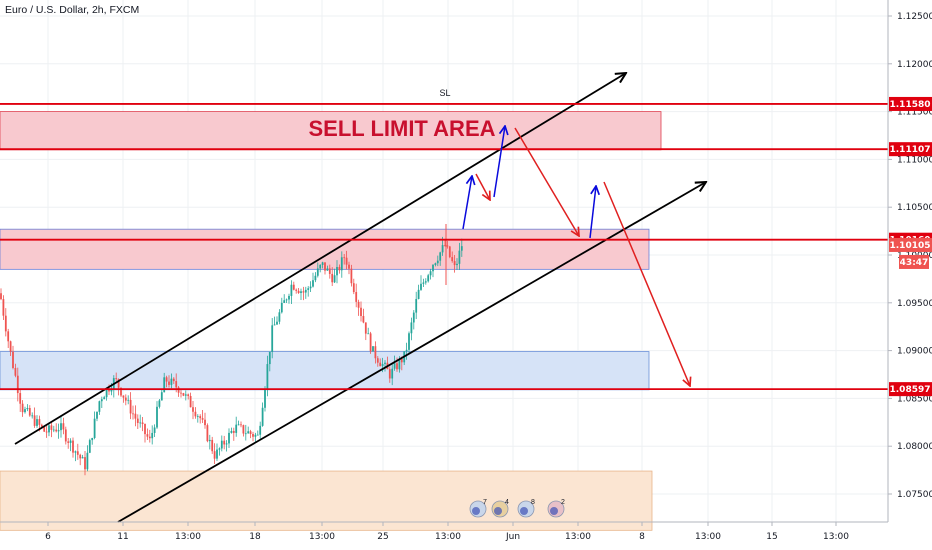 Image resolution: width=932 pixels, height=550 pixels. Describe the element at coordinates (642, 537) in the screenshot. I see `x-tick-label: 8` at that location.